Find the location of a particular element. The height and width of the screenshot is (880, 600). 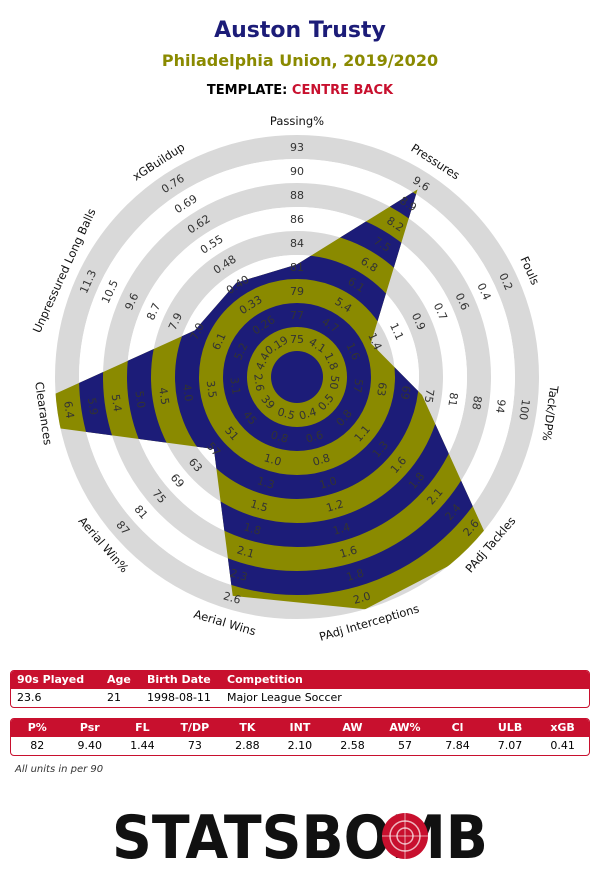

data-row: 82 9.40 1.44 73 2.88 2.10 2.58 57 7.84 7.07 0.41 is located at coordinates (300, 746).